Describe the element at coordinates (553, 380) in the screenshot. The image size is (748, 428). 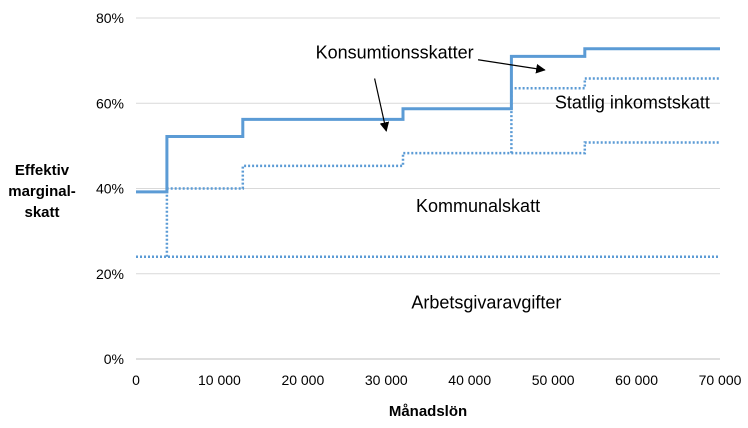
I see `x-tick-label: 50 000` at that location.